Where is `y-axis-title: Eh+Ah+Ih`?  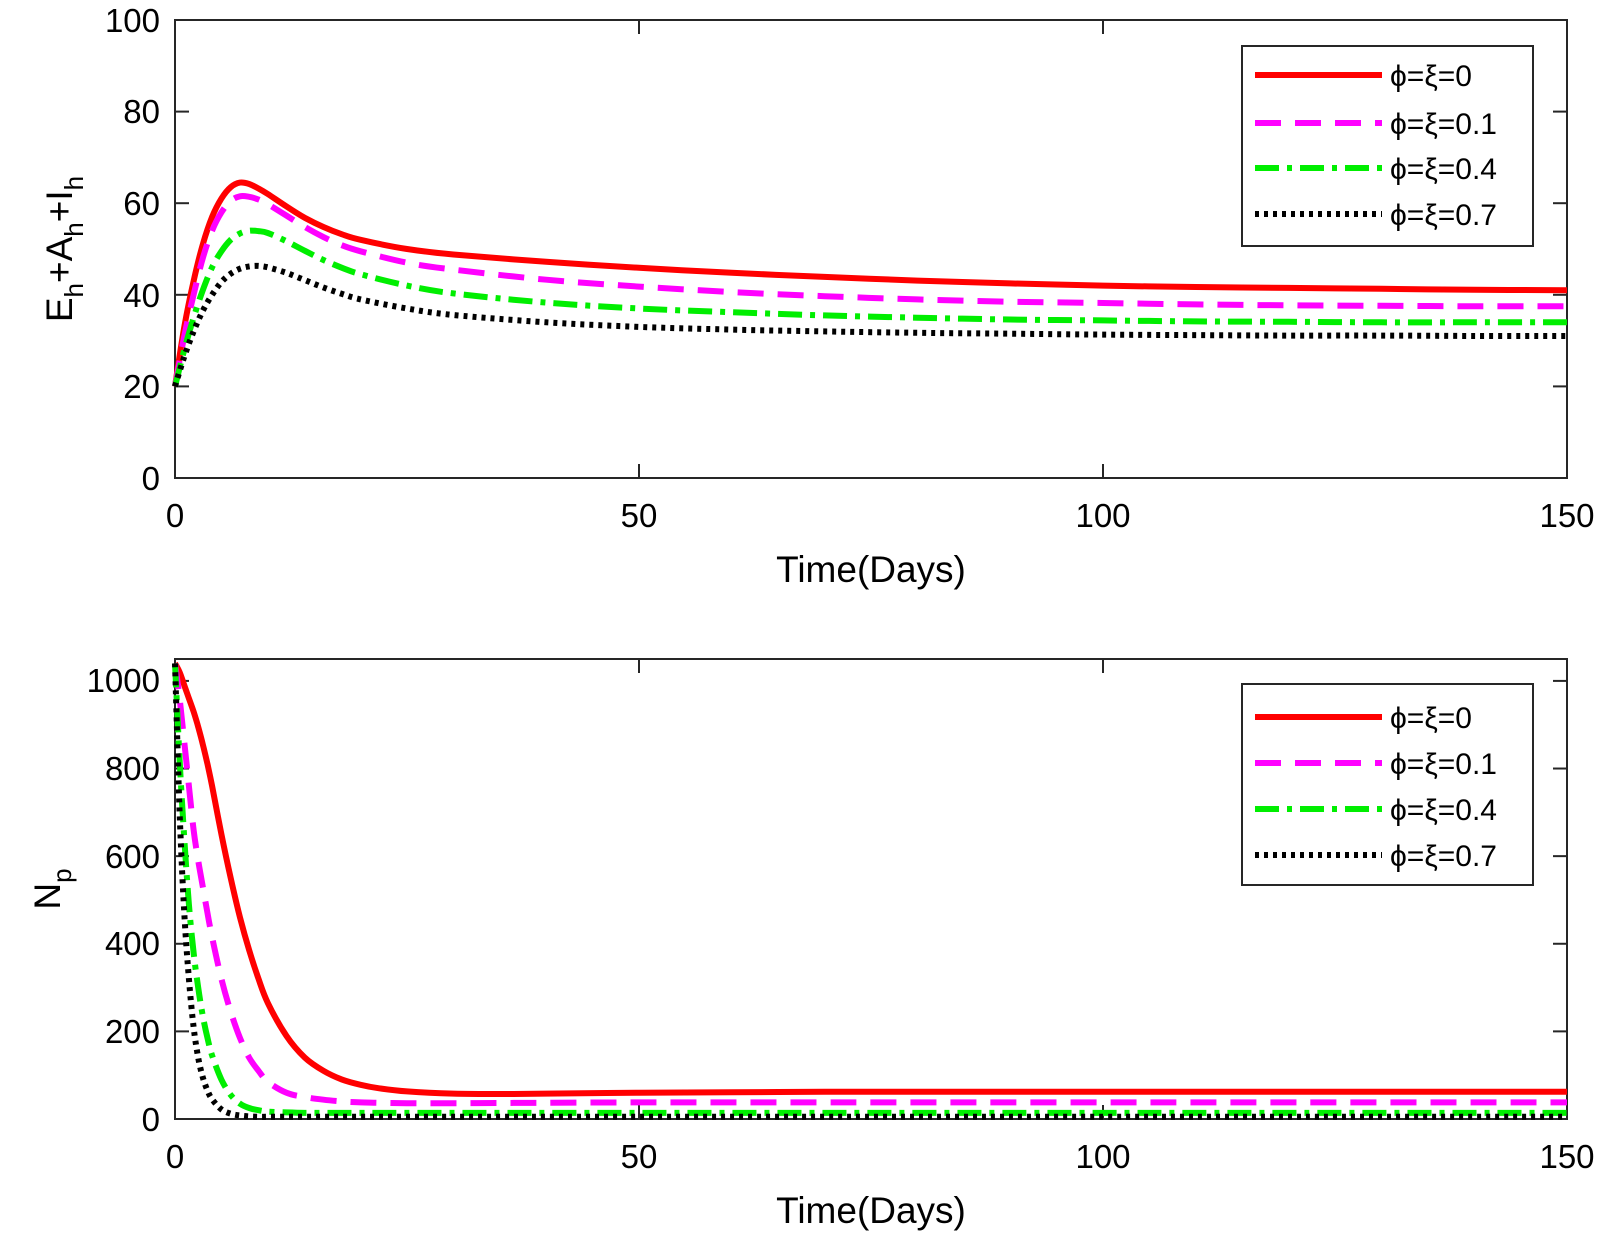 y-axis-title: Eh+Ah+Ih is located at coordinates (64, 249).